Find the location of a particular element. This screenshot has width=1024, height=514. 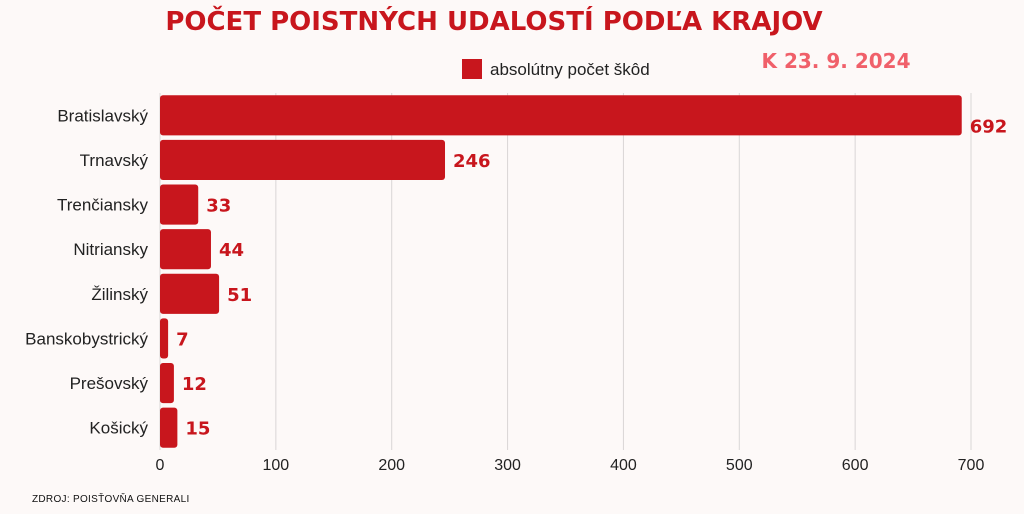

x-tick-label: 400 is located at coordinates (623, 465).